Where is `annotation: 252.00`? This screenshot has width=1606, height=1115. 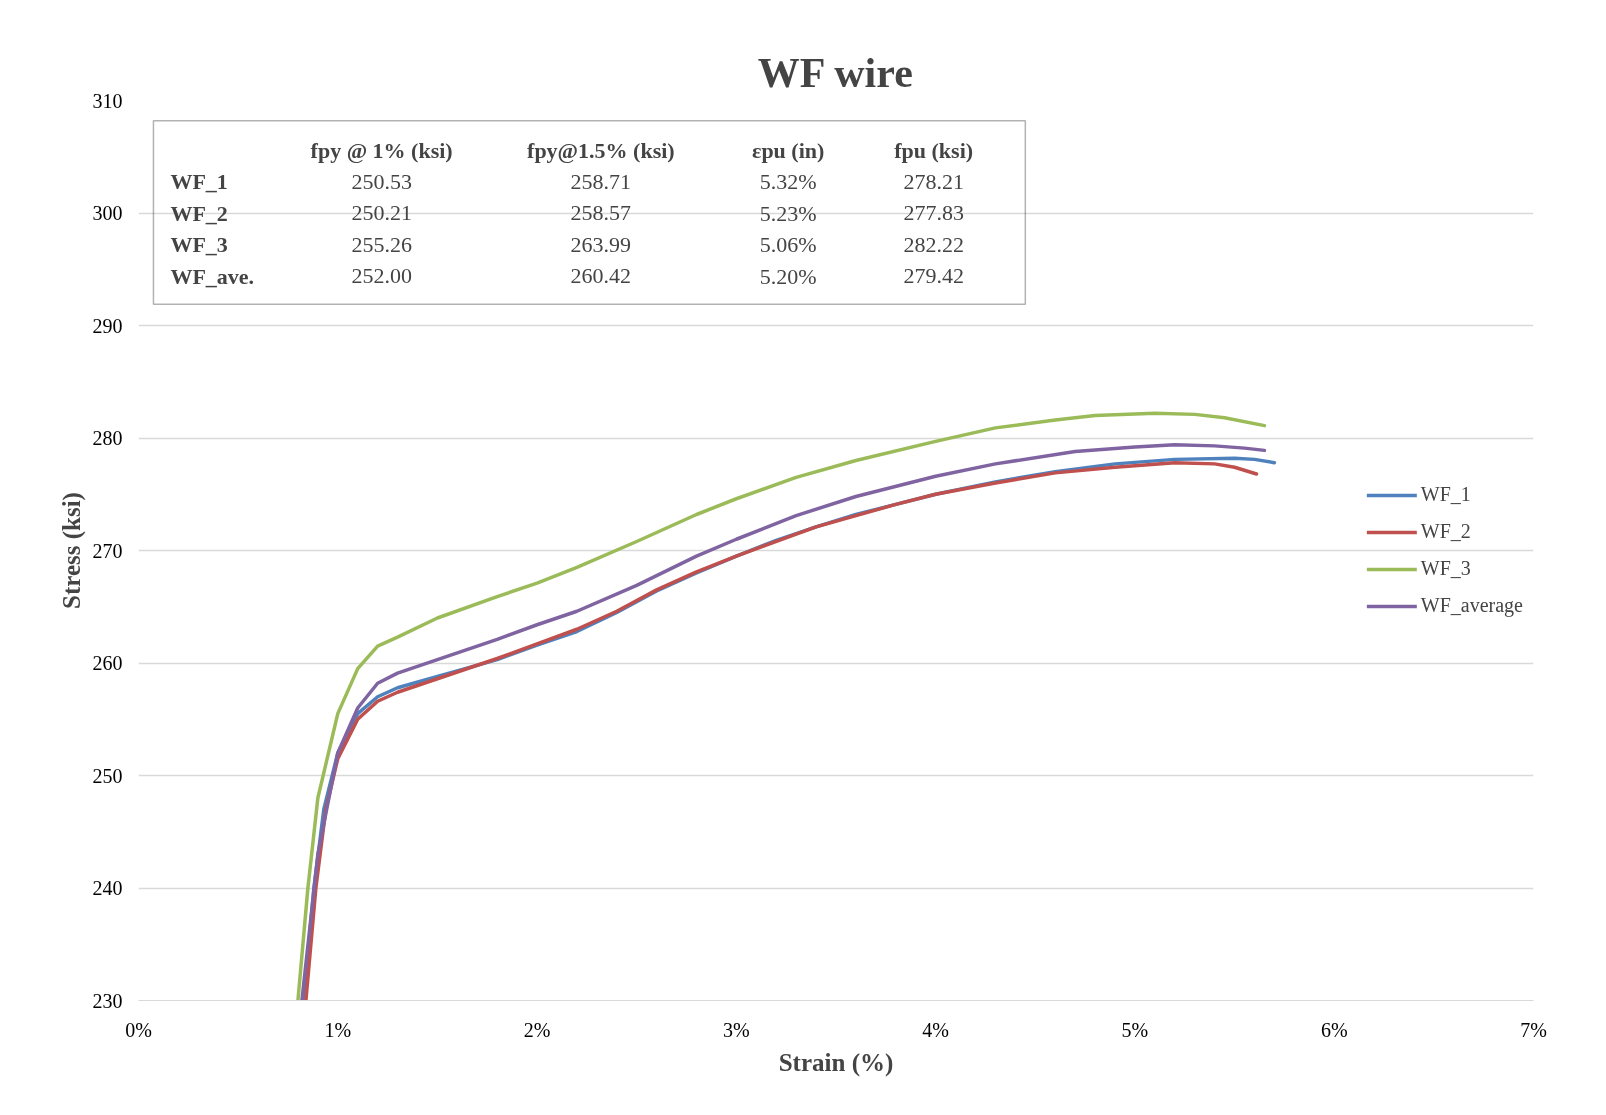 annotation: 252.00 is located at coordinates (381, 275).